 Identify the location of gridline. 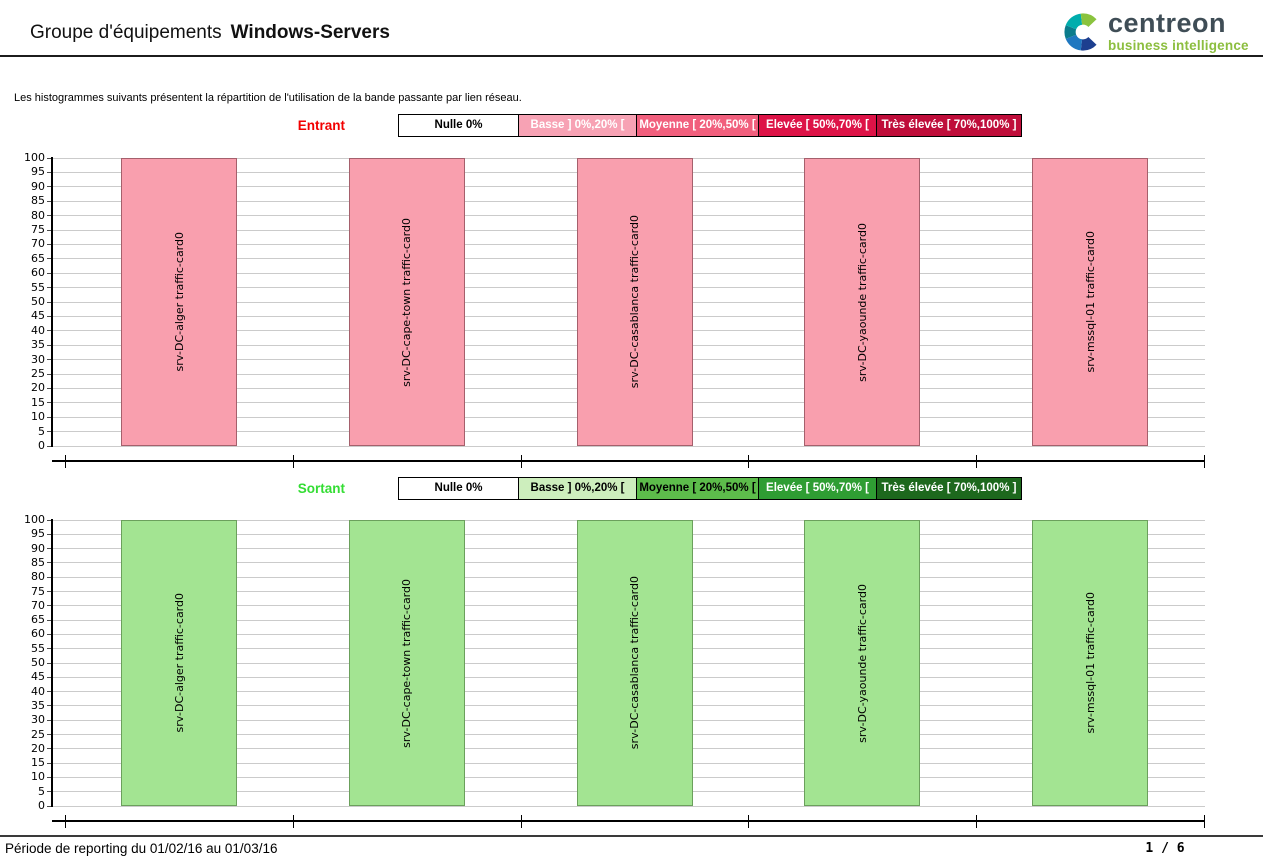
(628, 446).